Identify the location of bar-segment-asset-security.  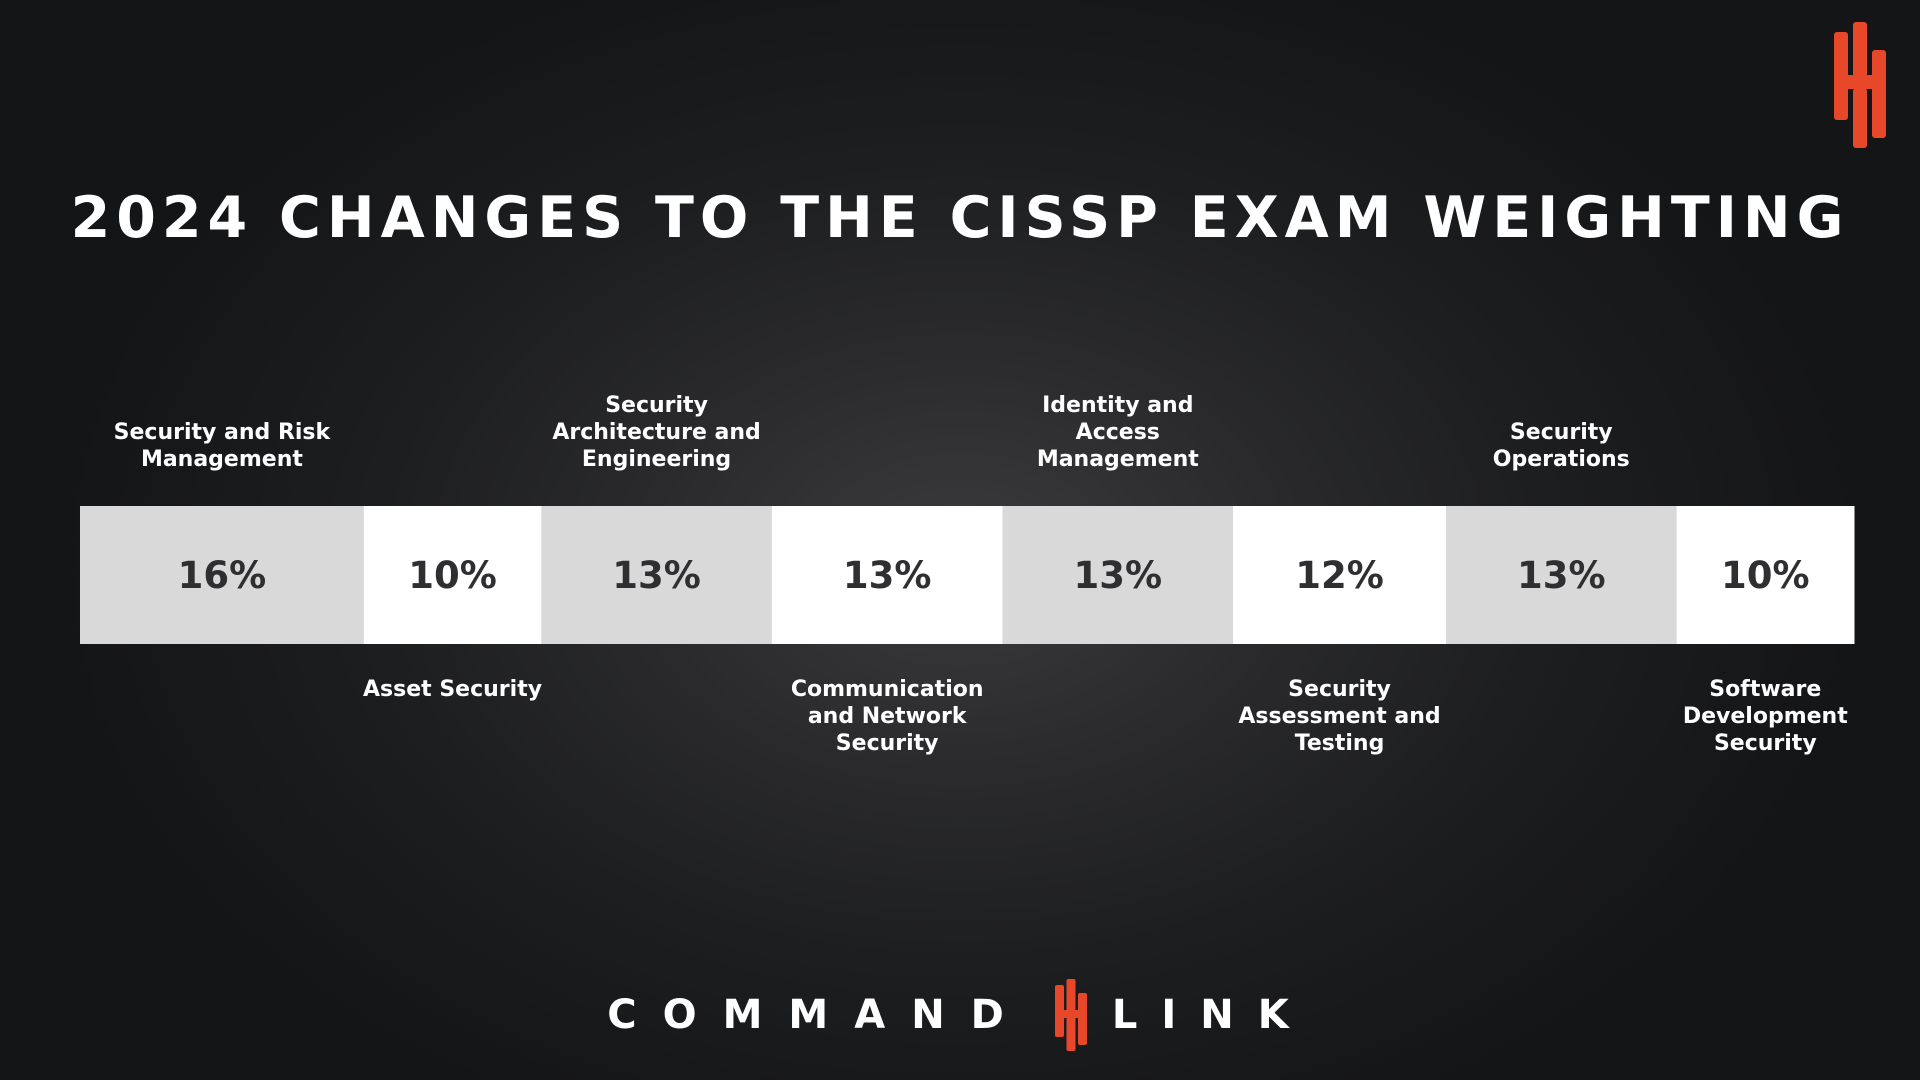
(452, 575).